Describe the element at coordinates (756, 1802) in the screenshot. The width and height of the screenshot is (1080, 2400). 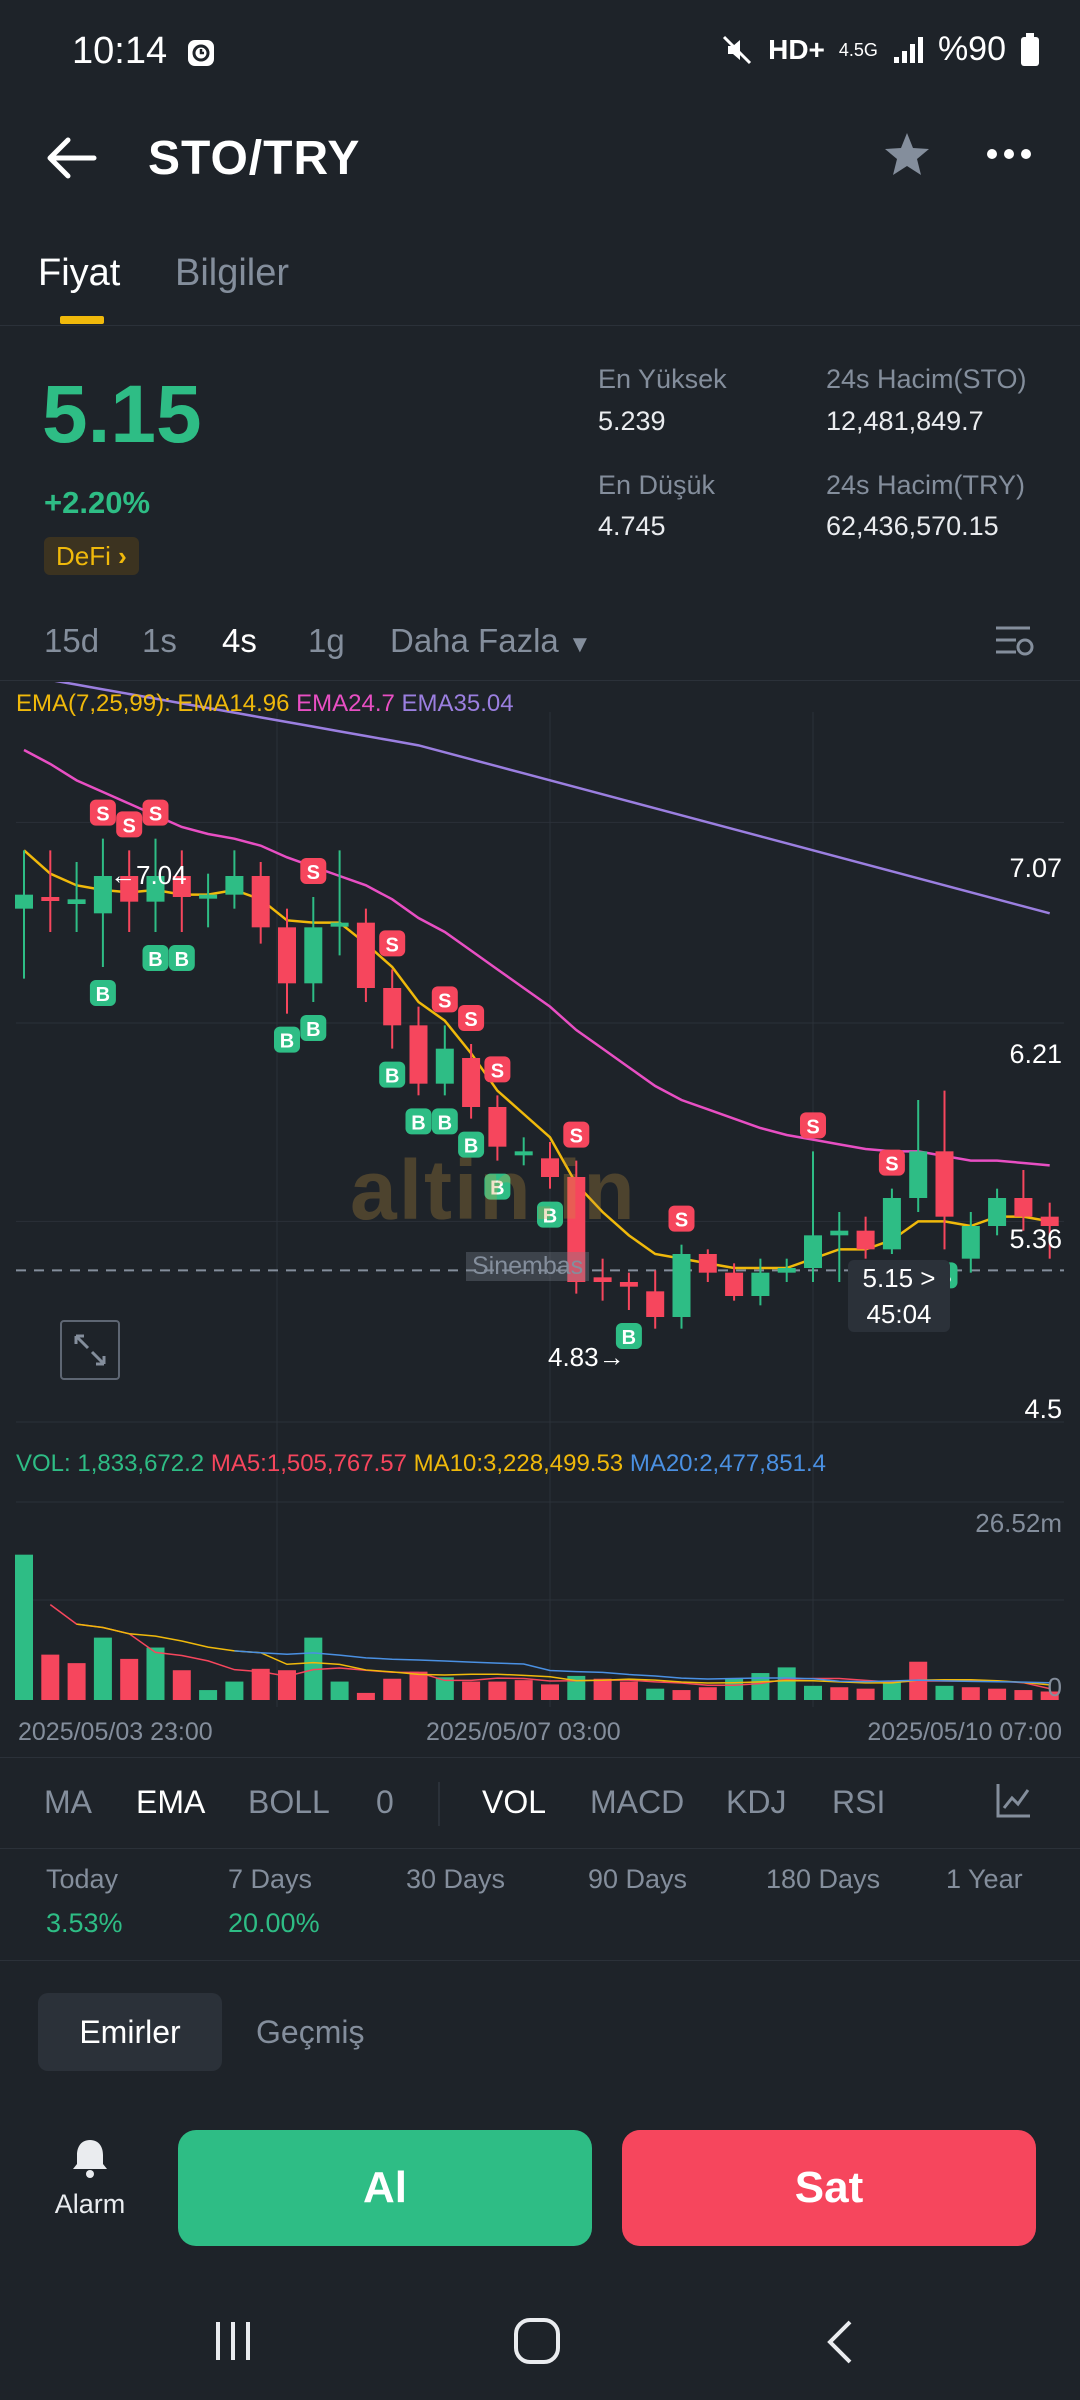
I see `indicator-kdj: KDJ` at that location.